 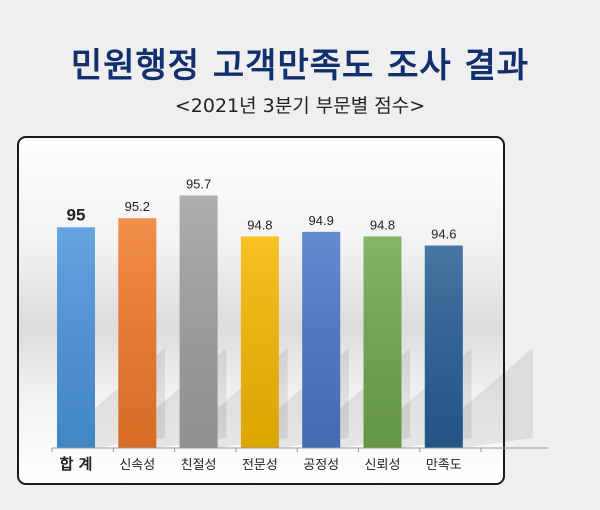 I want to click on x-tick-label: 신속성, so click(x=137, y=465).